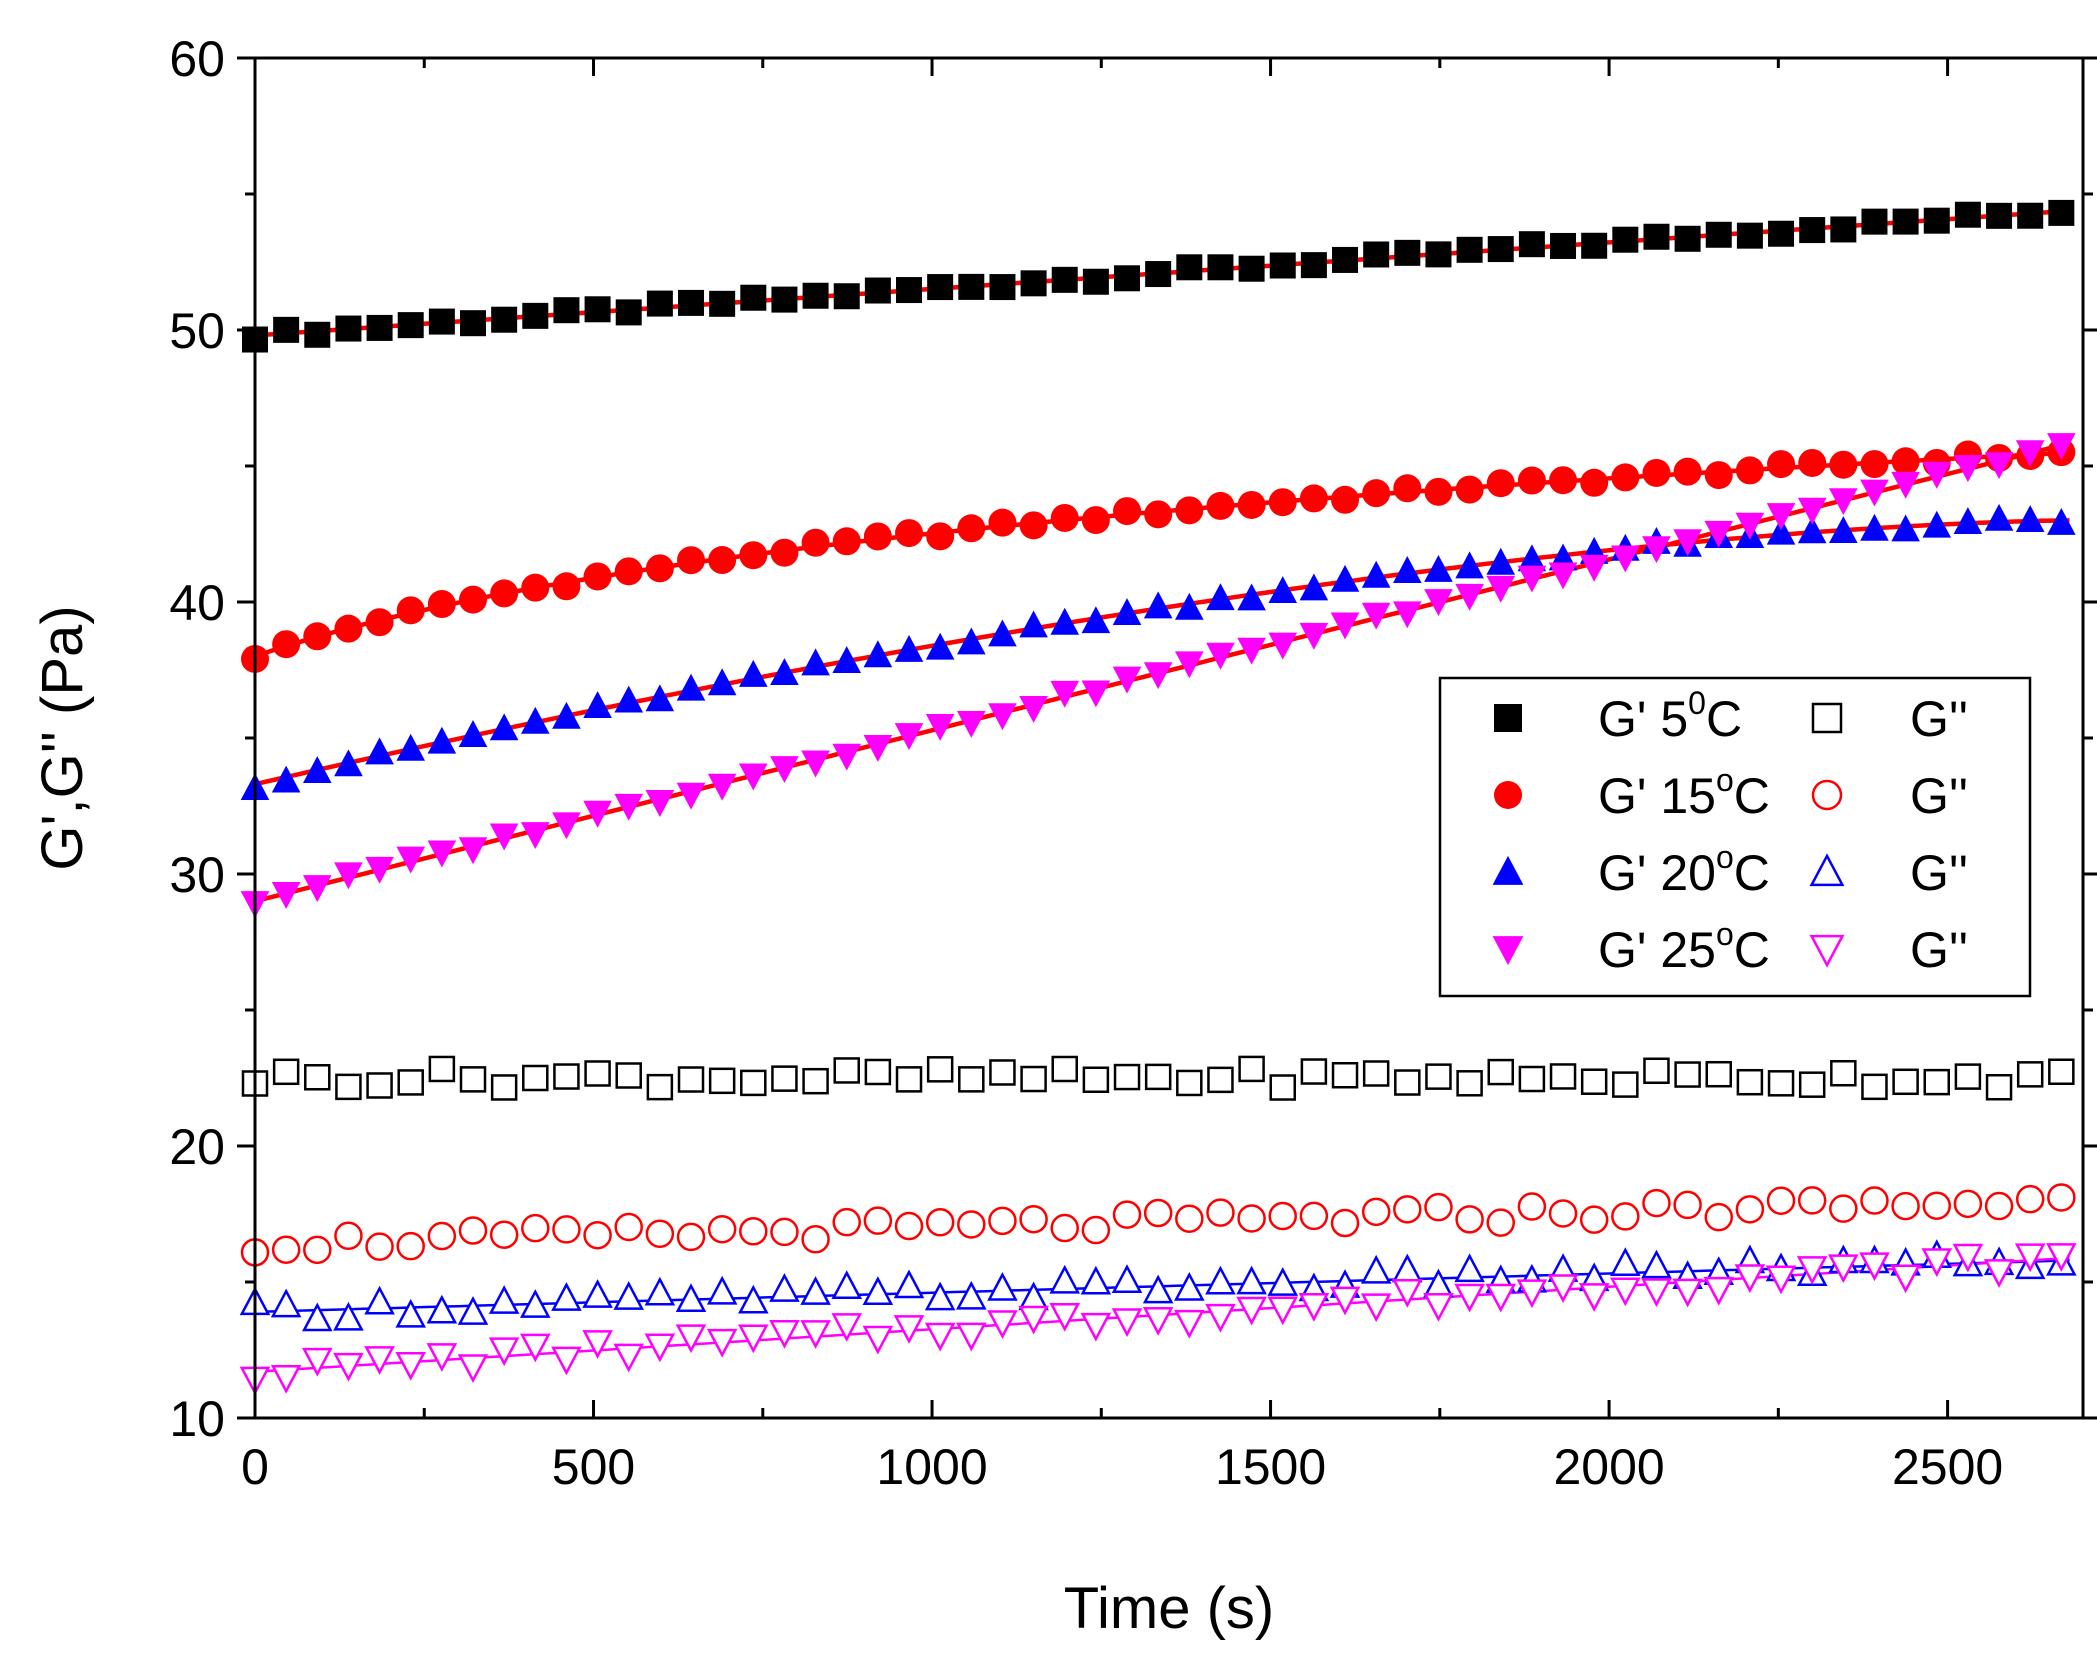 Image resolution: width=2097 pixels, height=1667 pixels. I want to click on x-axis-title: Time (s), so click(1169, 1608).